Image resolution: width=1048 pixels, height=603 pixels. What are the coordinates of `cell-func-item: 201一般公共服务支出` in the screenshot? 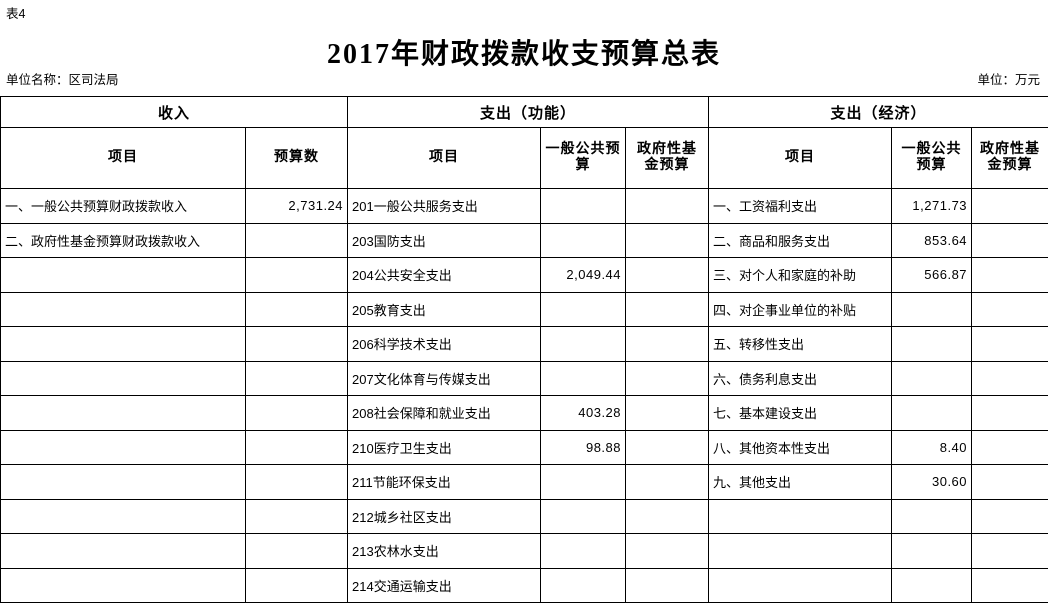 It's located at (444, 206).